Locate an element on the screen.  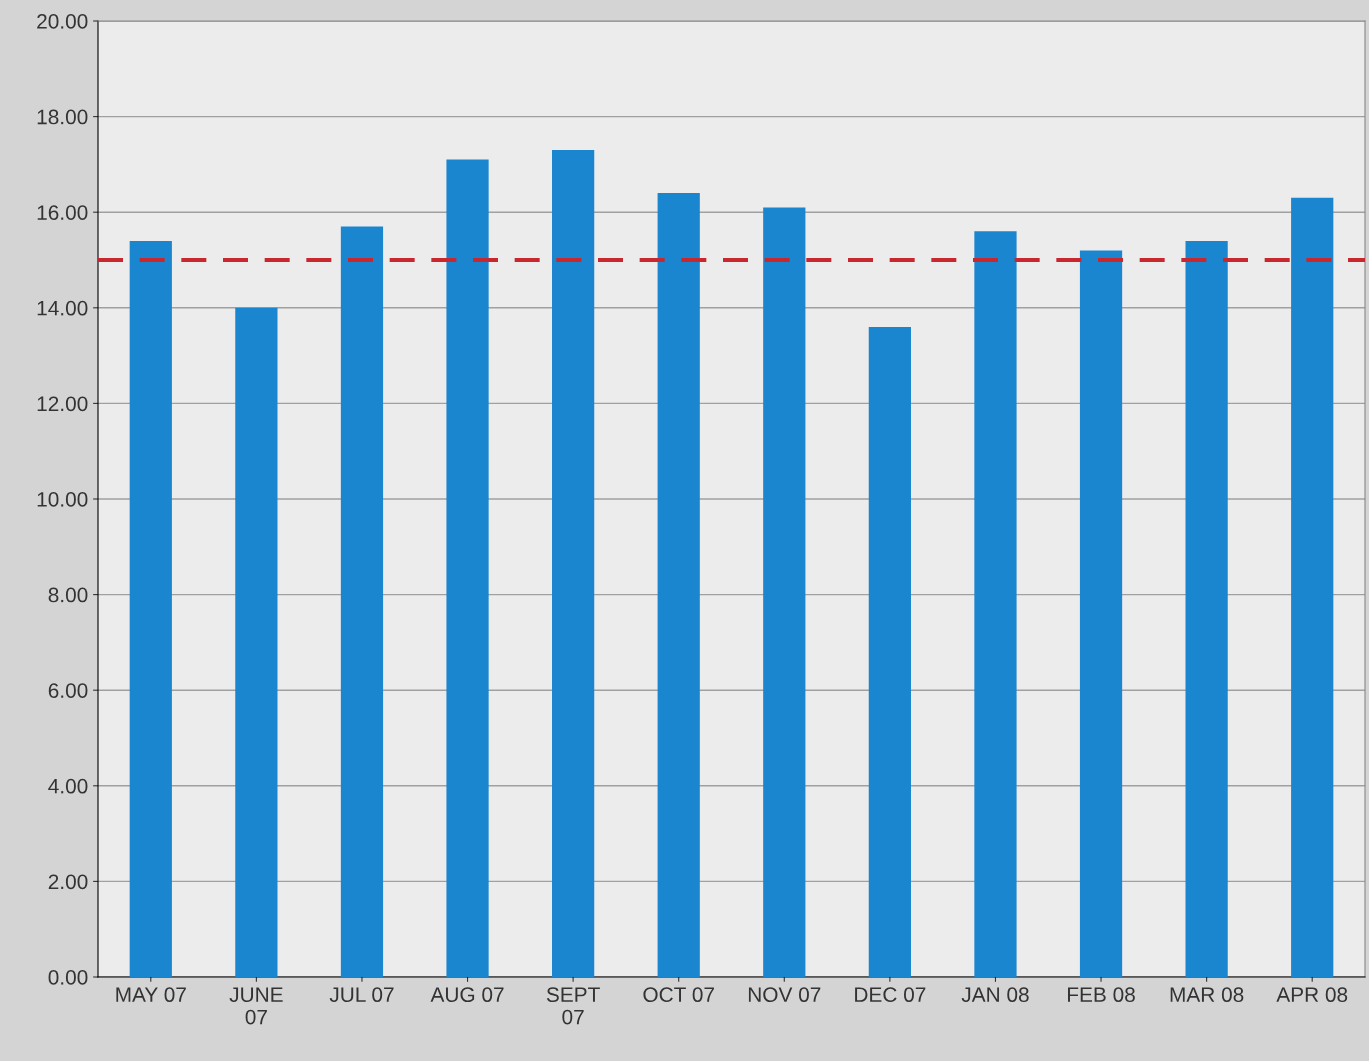
x-tick-label: OCT 07 is located at coordinates (678, 995).